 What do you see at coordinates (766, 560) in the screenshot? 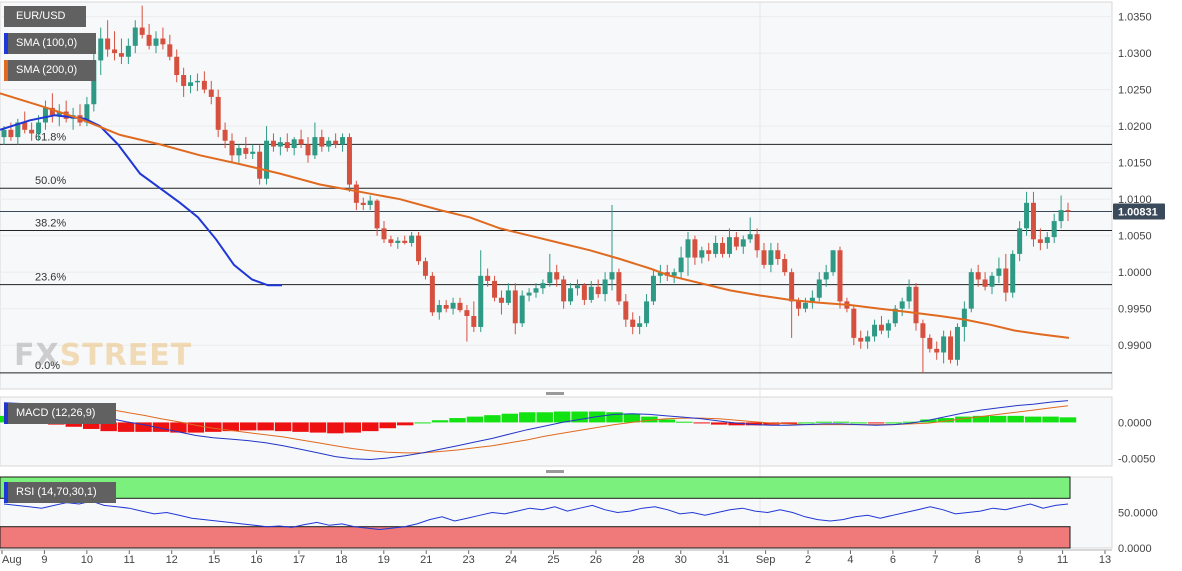
I see `x-tick-label: Sep` at bounding box center [766, 560].